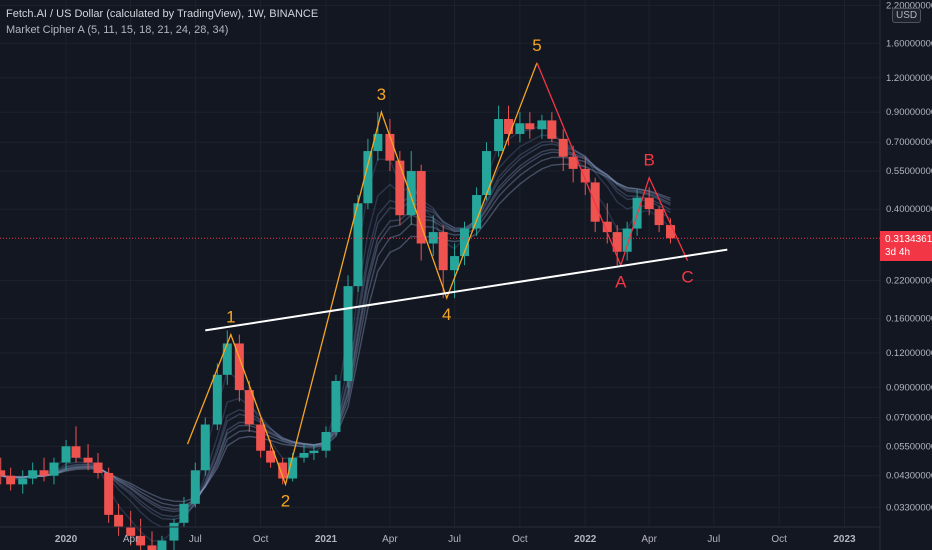 The height and width of the screenshot is (550, 932). What do you see at coordinates (285, 500) in the screenshot?
I see `wave-label: 2` at bounding box center [285, 500].